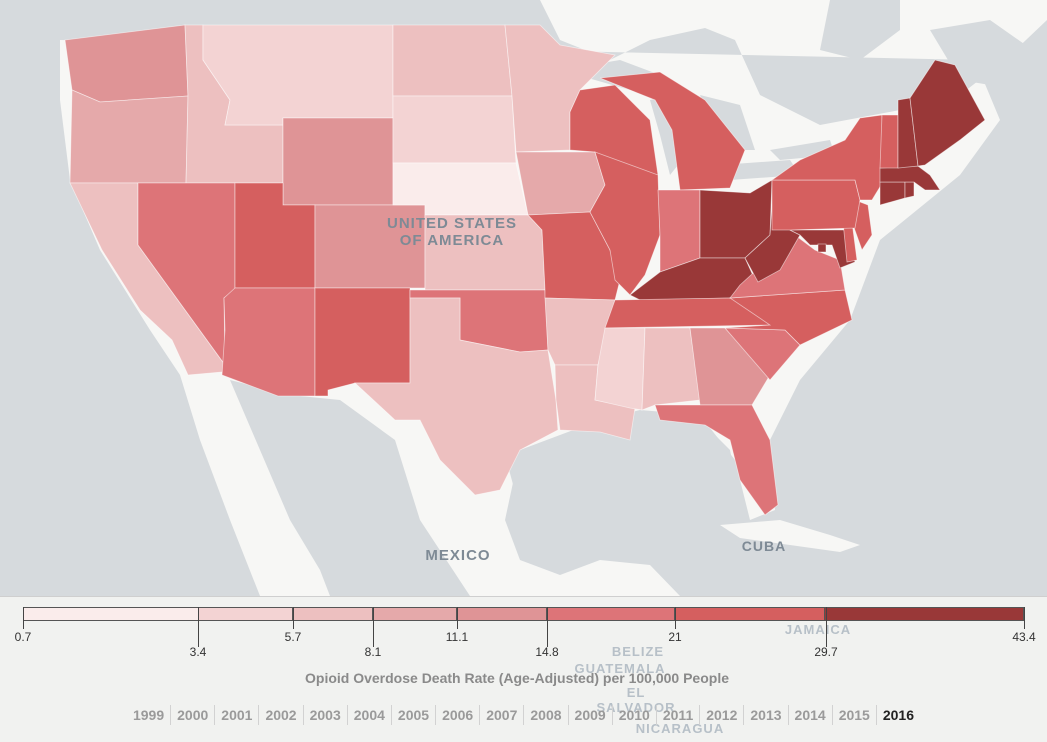  I want to click on usa-label-line2: OF AMERICA, so click(452, 240).